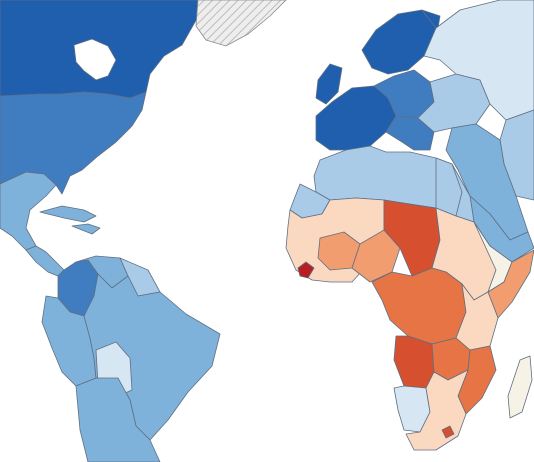  Describe the element at coordinates (68, 214) in the screenshot. I see `region-caribbean` at that location.